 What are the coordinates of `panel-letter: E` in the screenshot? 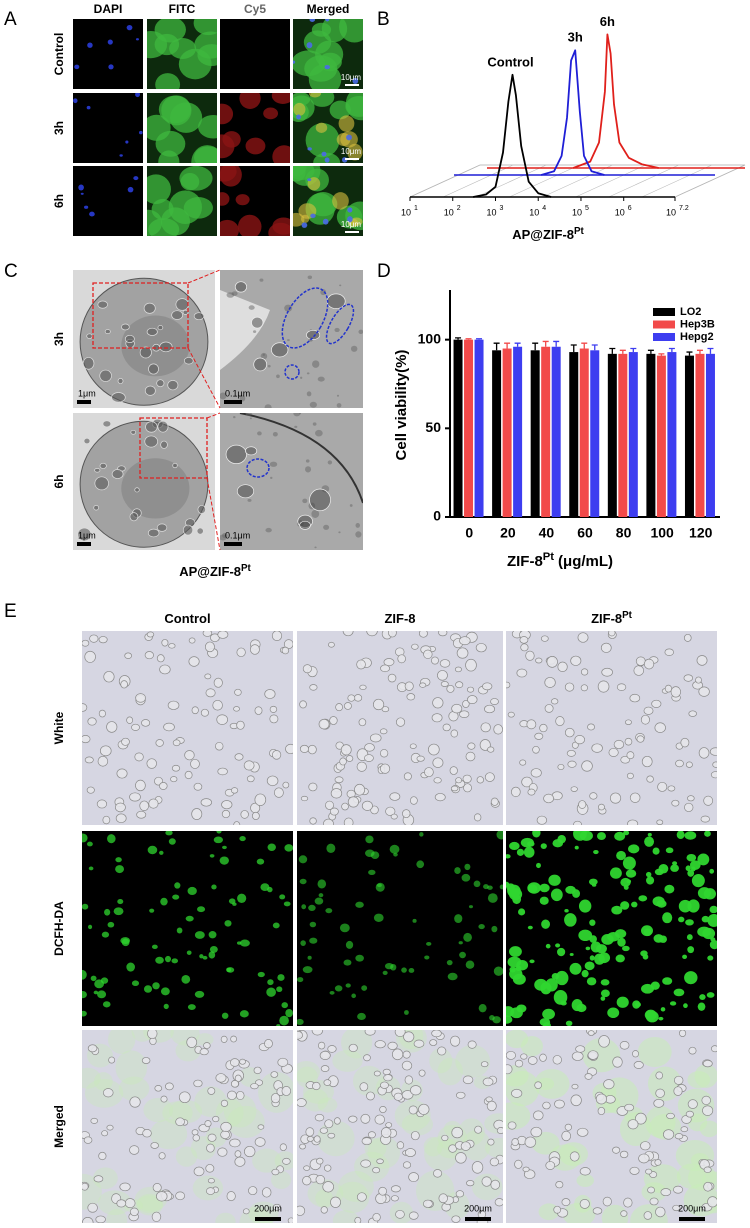 It's located at (10, 611).